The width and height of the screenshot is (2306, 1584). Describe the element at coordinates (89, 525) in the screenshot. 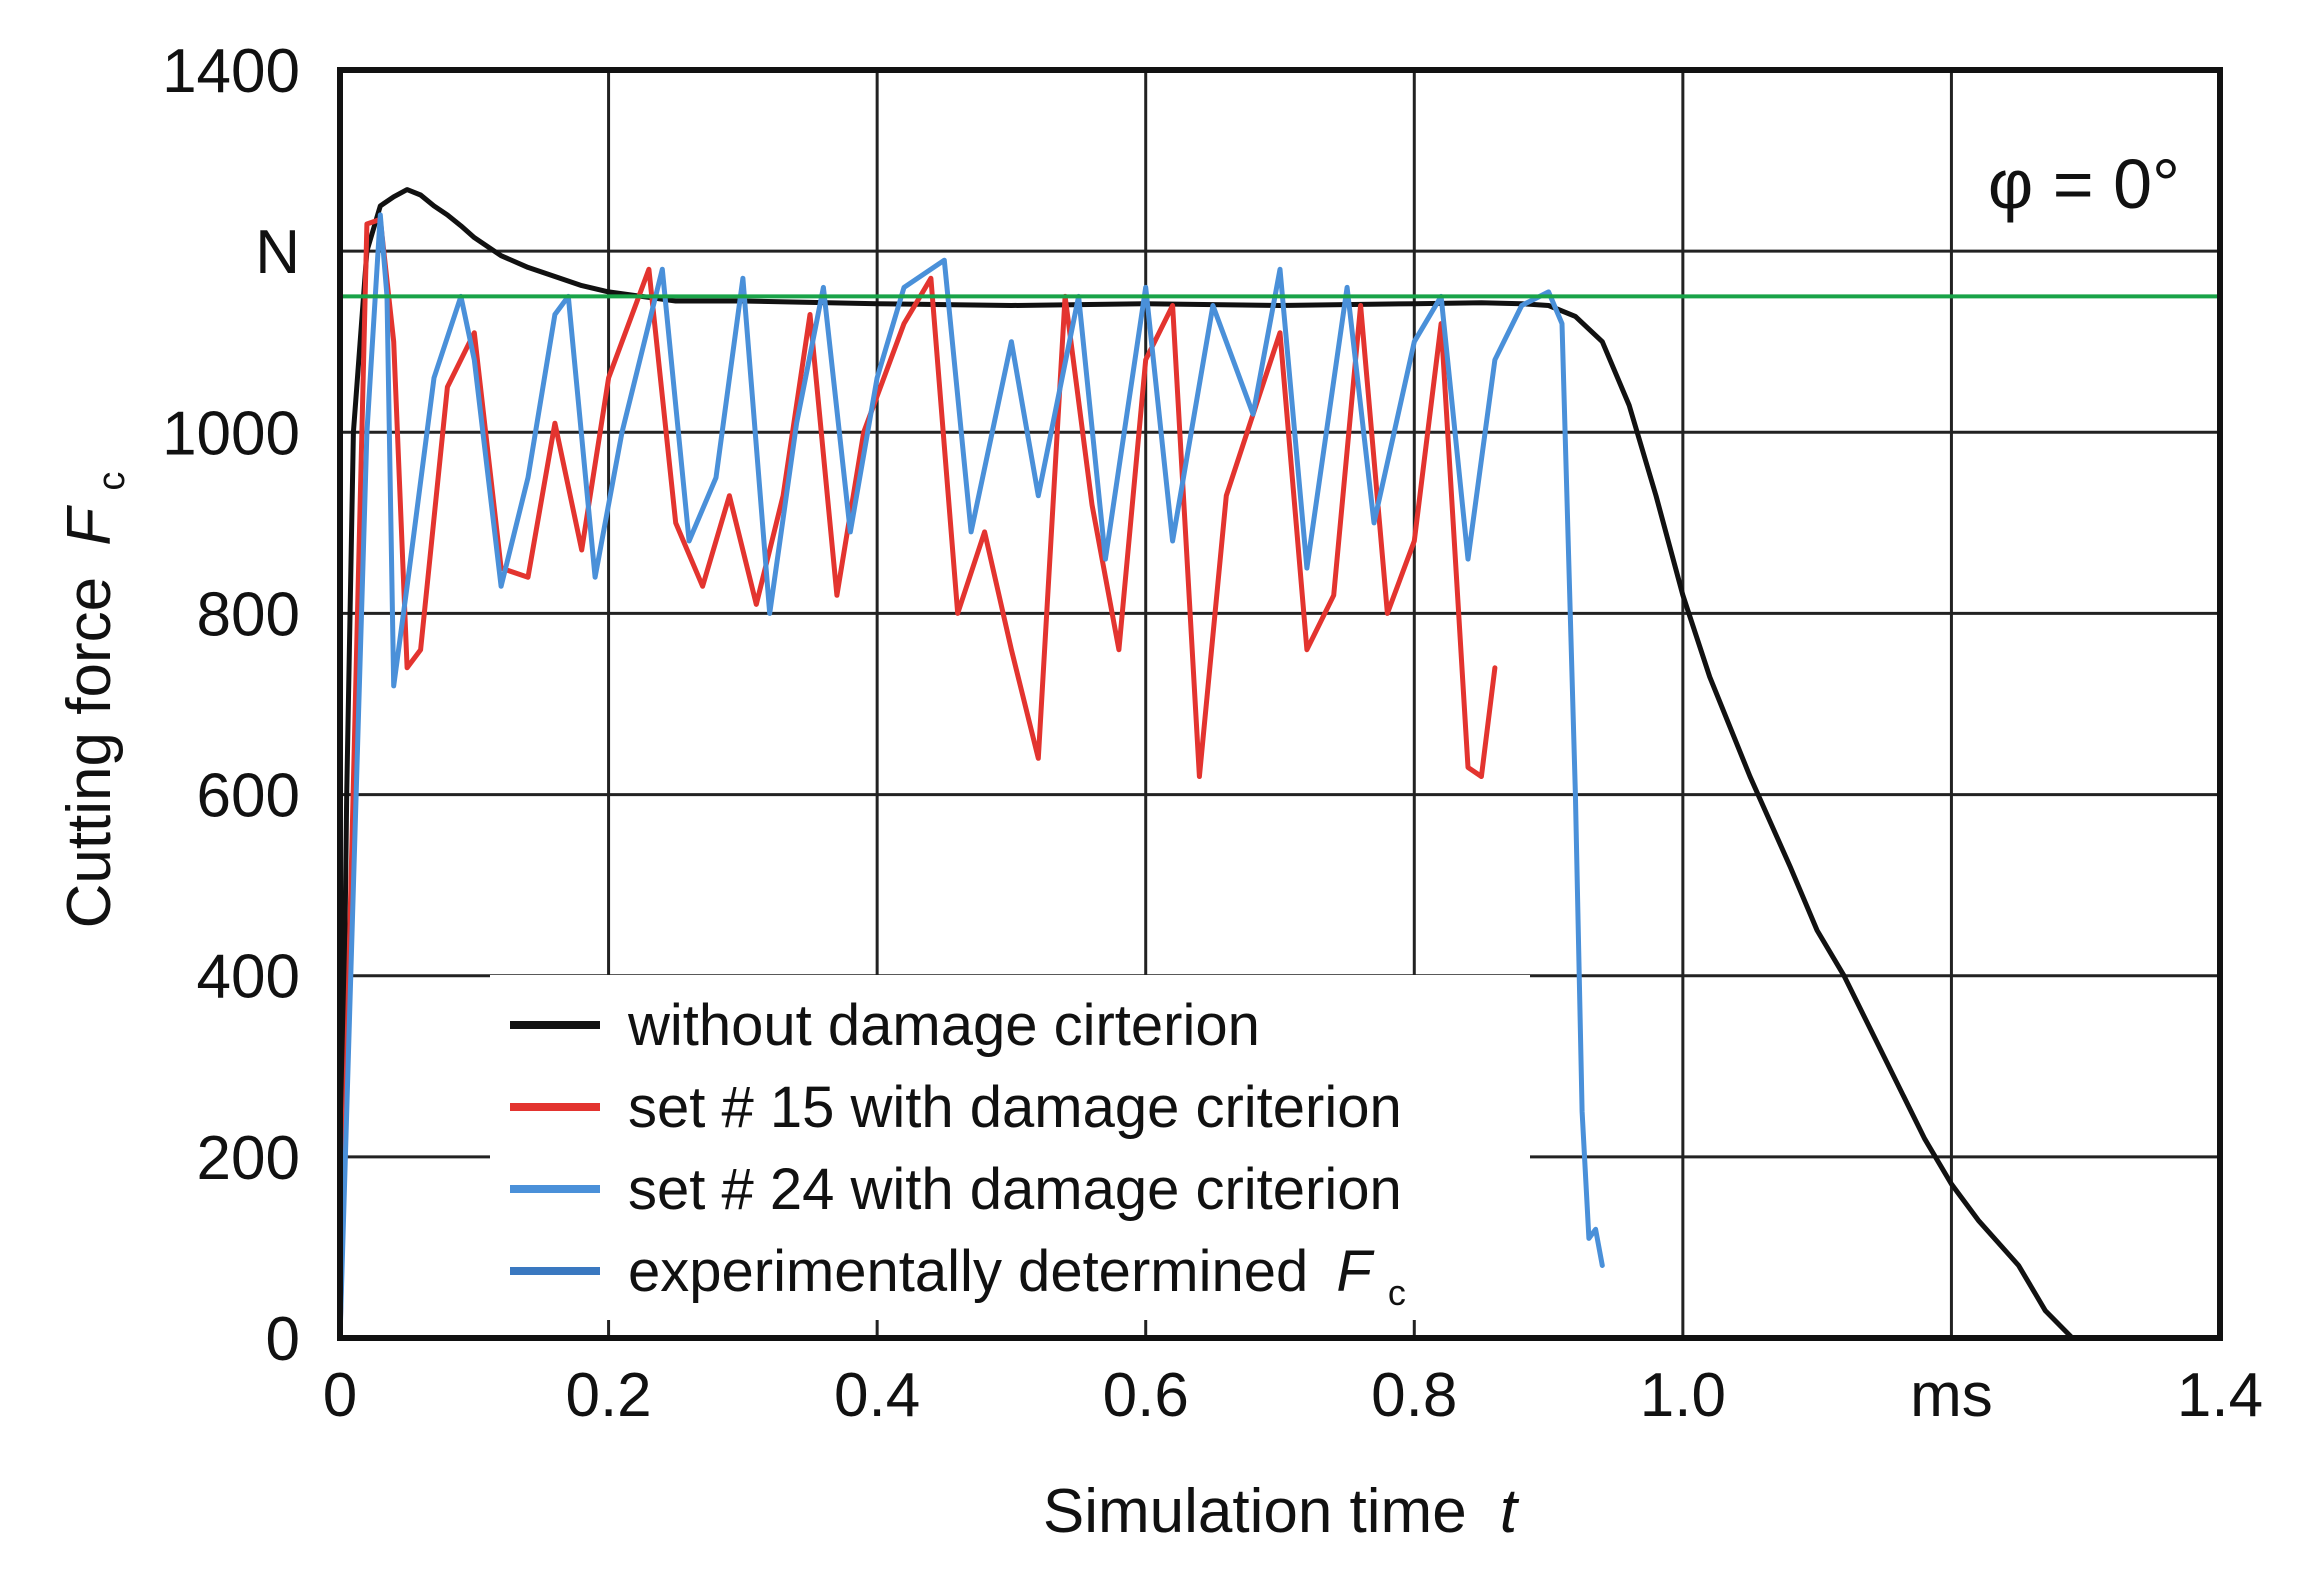

I see `y-axis-label-var: F` at that location.